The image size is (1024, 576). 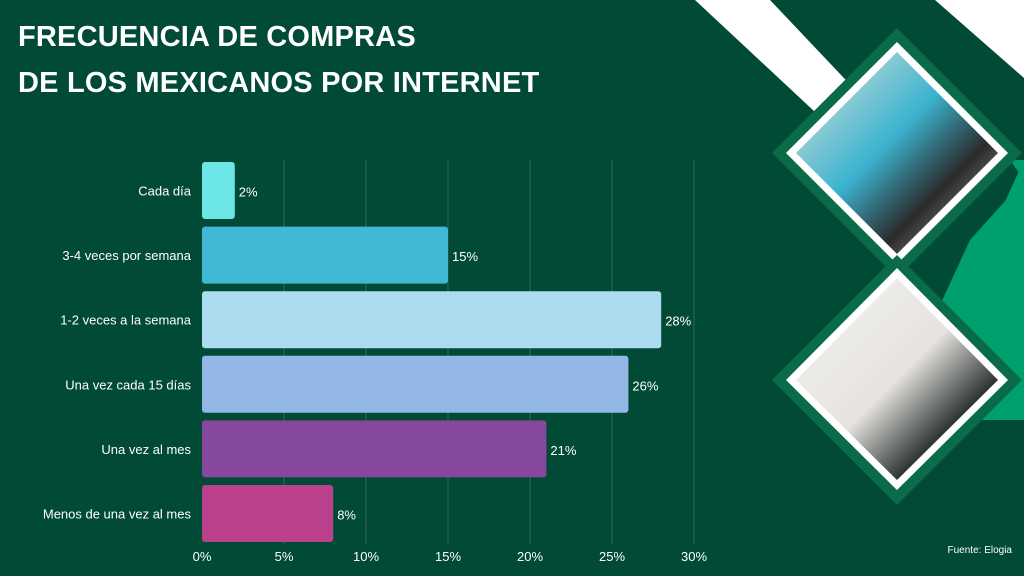 What do you see at coordinates (530, 556) in the screenshot?
I see `x-tick-label: 20%` at bounding box center [530, 556].